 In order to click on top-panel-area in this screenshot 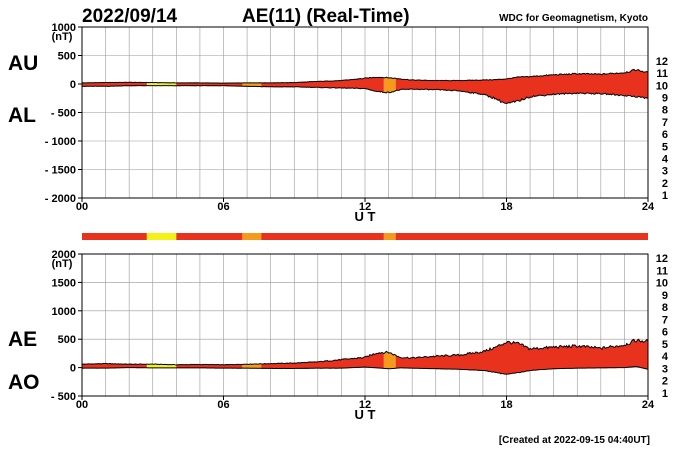, I will do `click(365, 86)`.